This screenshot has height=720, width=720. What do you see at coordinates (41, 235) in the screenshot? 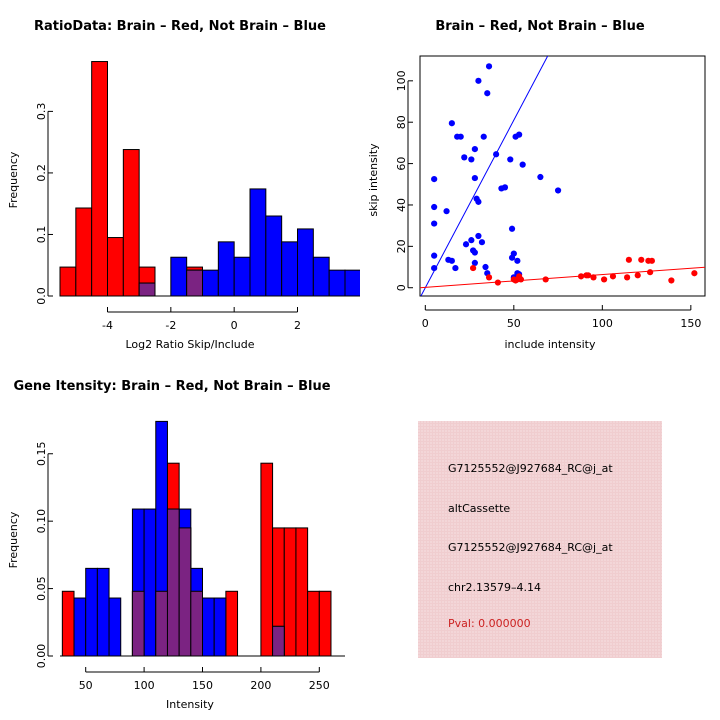
I see `y-axis-tick-label: 0.1` at bounding box center [41, 235].